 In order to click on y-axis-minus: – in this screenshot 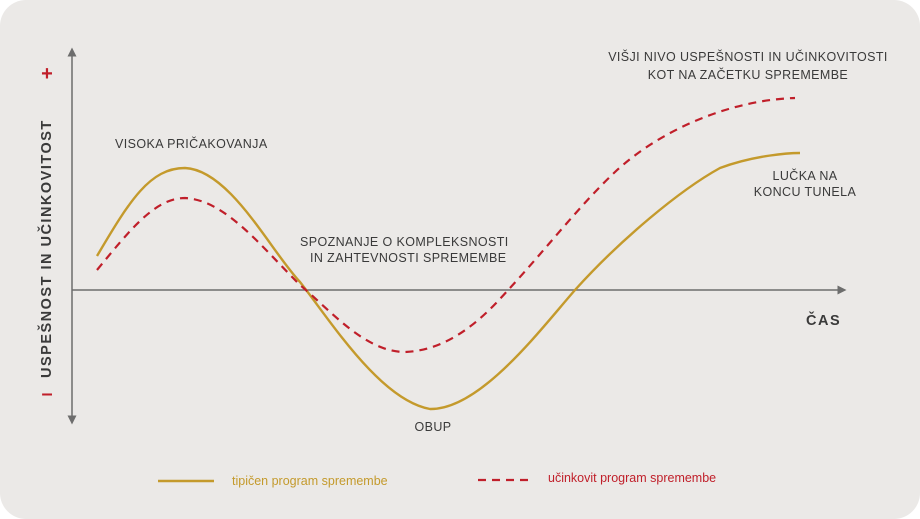, I will do `click(46, 394)`.